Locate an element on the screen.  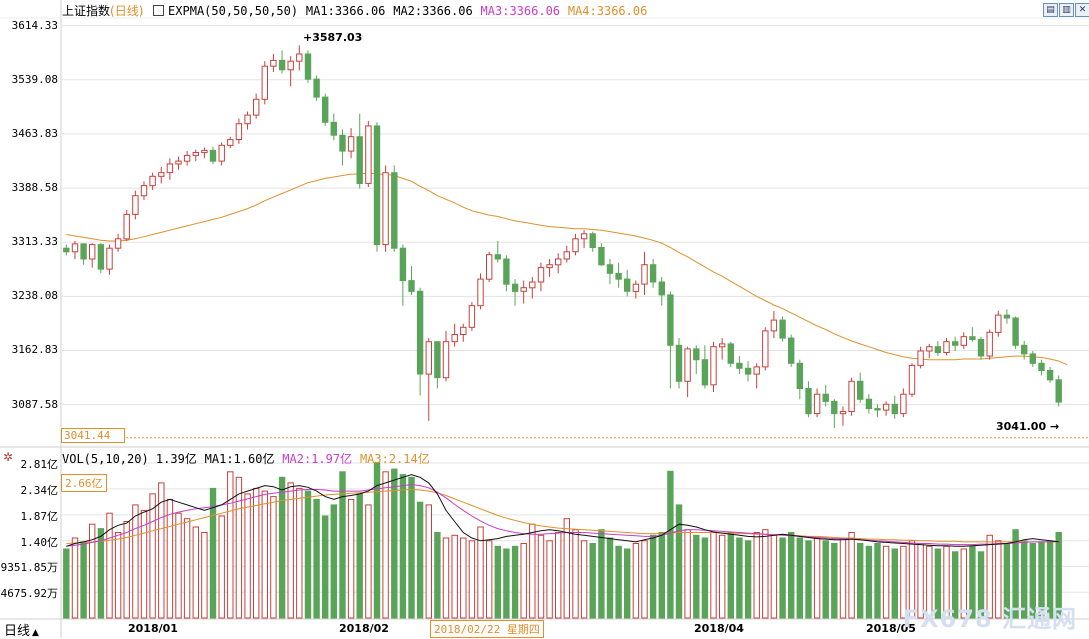
low-annotation: 3041.00 → is located at coordinates (1027, 426).